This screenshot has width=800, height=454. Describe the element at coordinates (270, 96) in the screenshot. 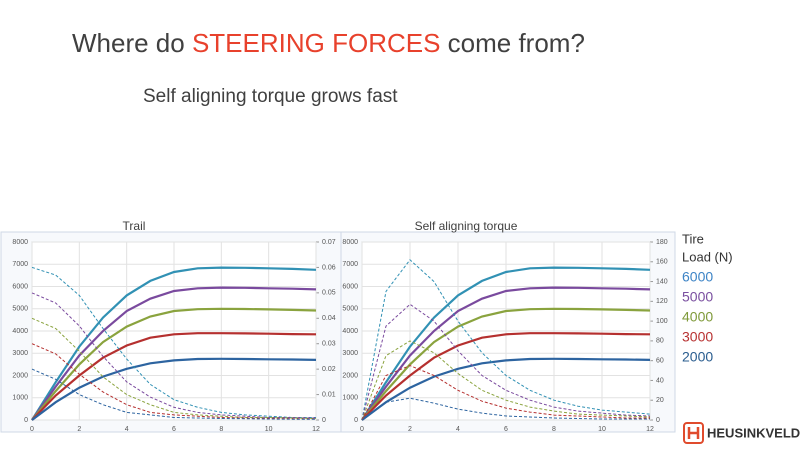

I see `slide-subtitle: Self aligning torque grows fast` at that location.